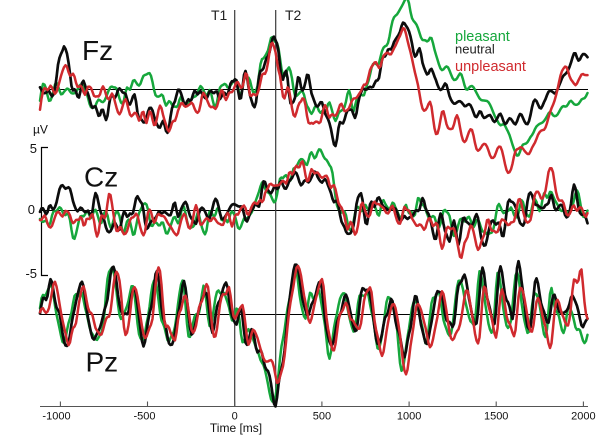 The image size is (600, 443). What do you see at coordinates (144, 417) in the screenshot?
I see `svg-text: -500` at bounding box center [144, 417].